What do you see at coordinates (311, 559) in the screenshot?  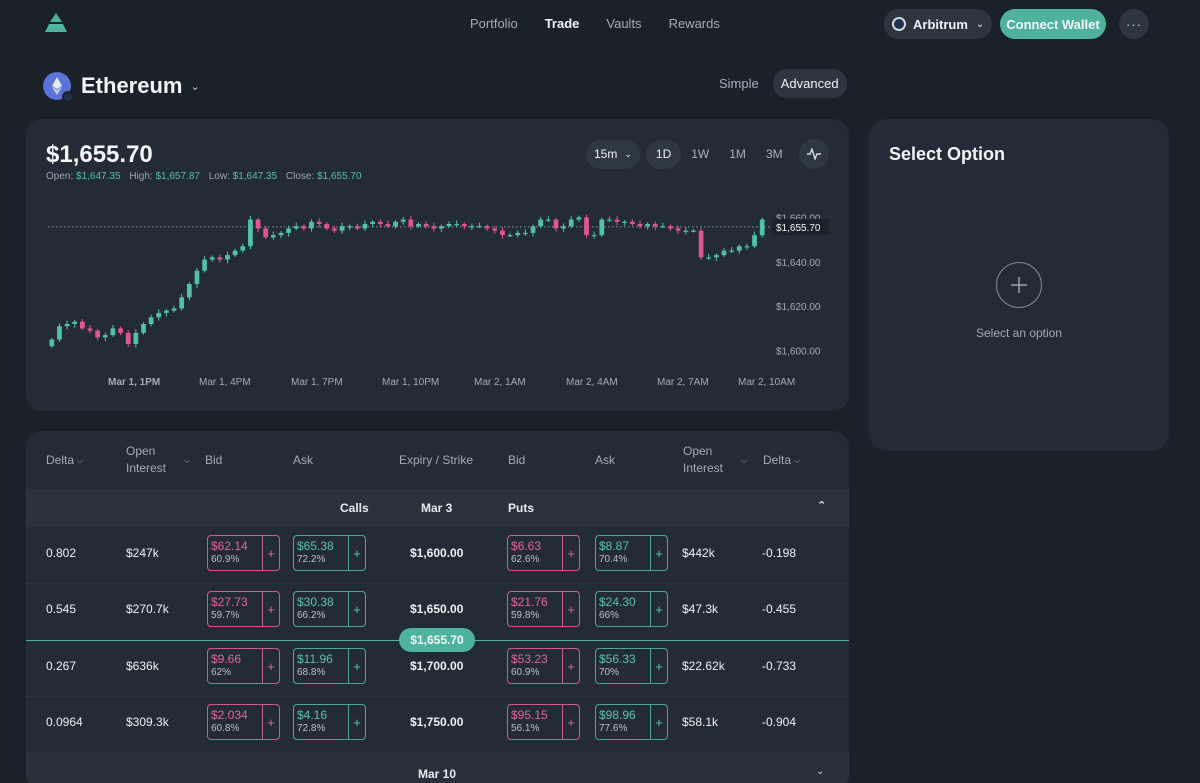 I see `quote-iv: 72.2%` at bounding box center [311, 559].